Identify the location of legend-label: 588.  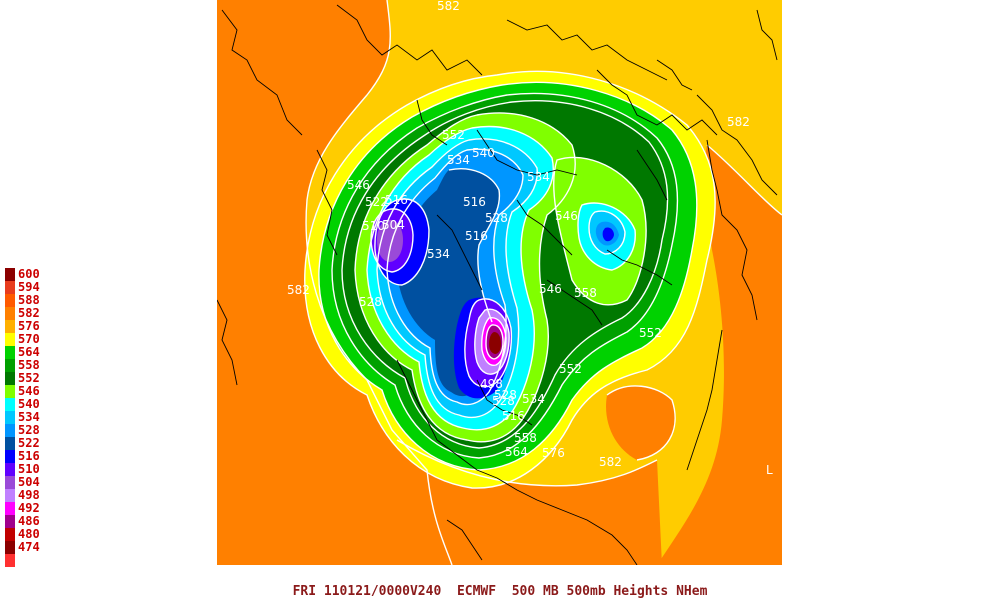
(29, 300).